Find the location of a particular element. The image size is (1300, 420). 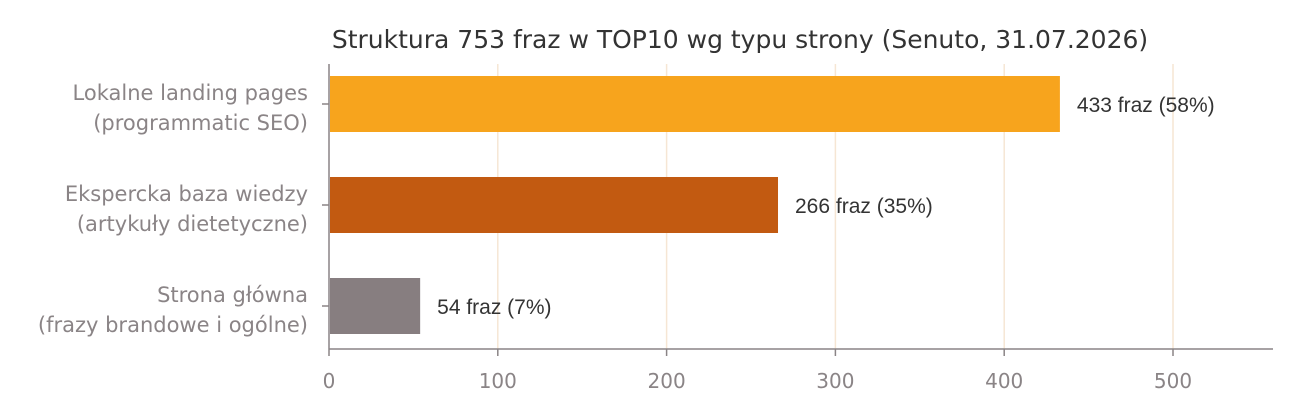

x-tick-label-100: 100 is located at coordinates (498, 381).